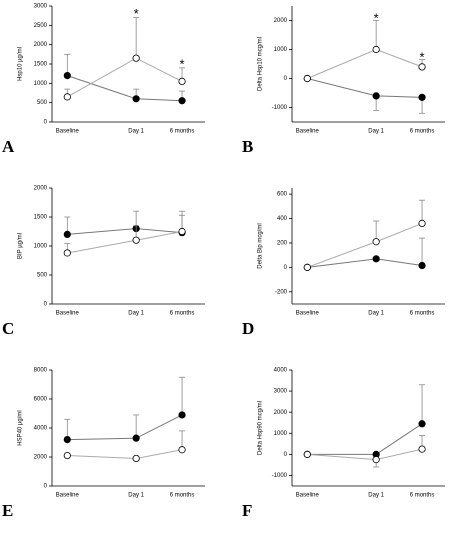 The height and width of the screenshot is (545, 474). What do you see at coordinates (41, 371) in the screenshot?
I see `y-tick-label: 8000` at bounding box center [41, 371].